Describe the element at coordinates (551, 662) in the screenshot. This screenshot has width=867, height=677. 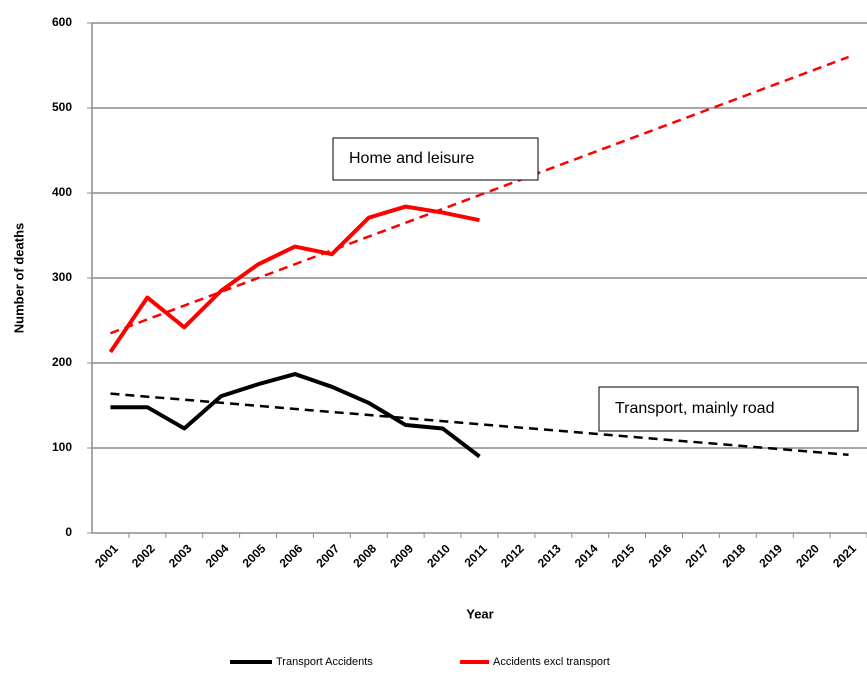
I see `legend-label: Accidents excl transport` at that location.